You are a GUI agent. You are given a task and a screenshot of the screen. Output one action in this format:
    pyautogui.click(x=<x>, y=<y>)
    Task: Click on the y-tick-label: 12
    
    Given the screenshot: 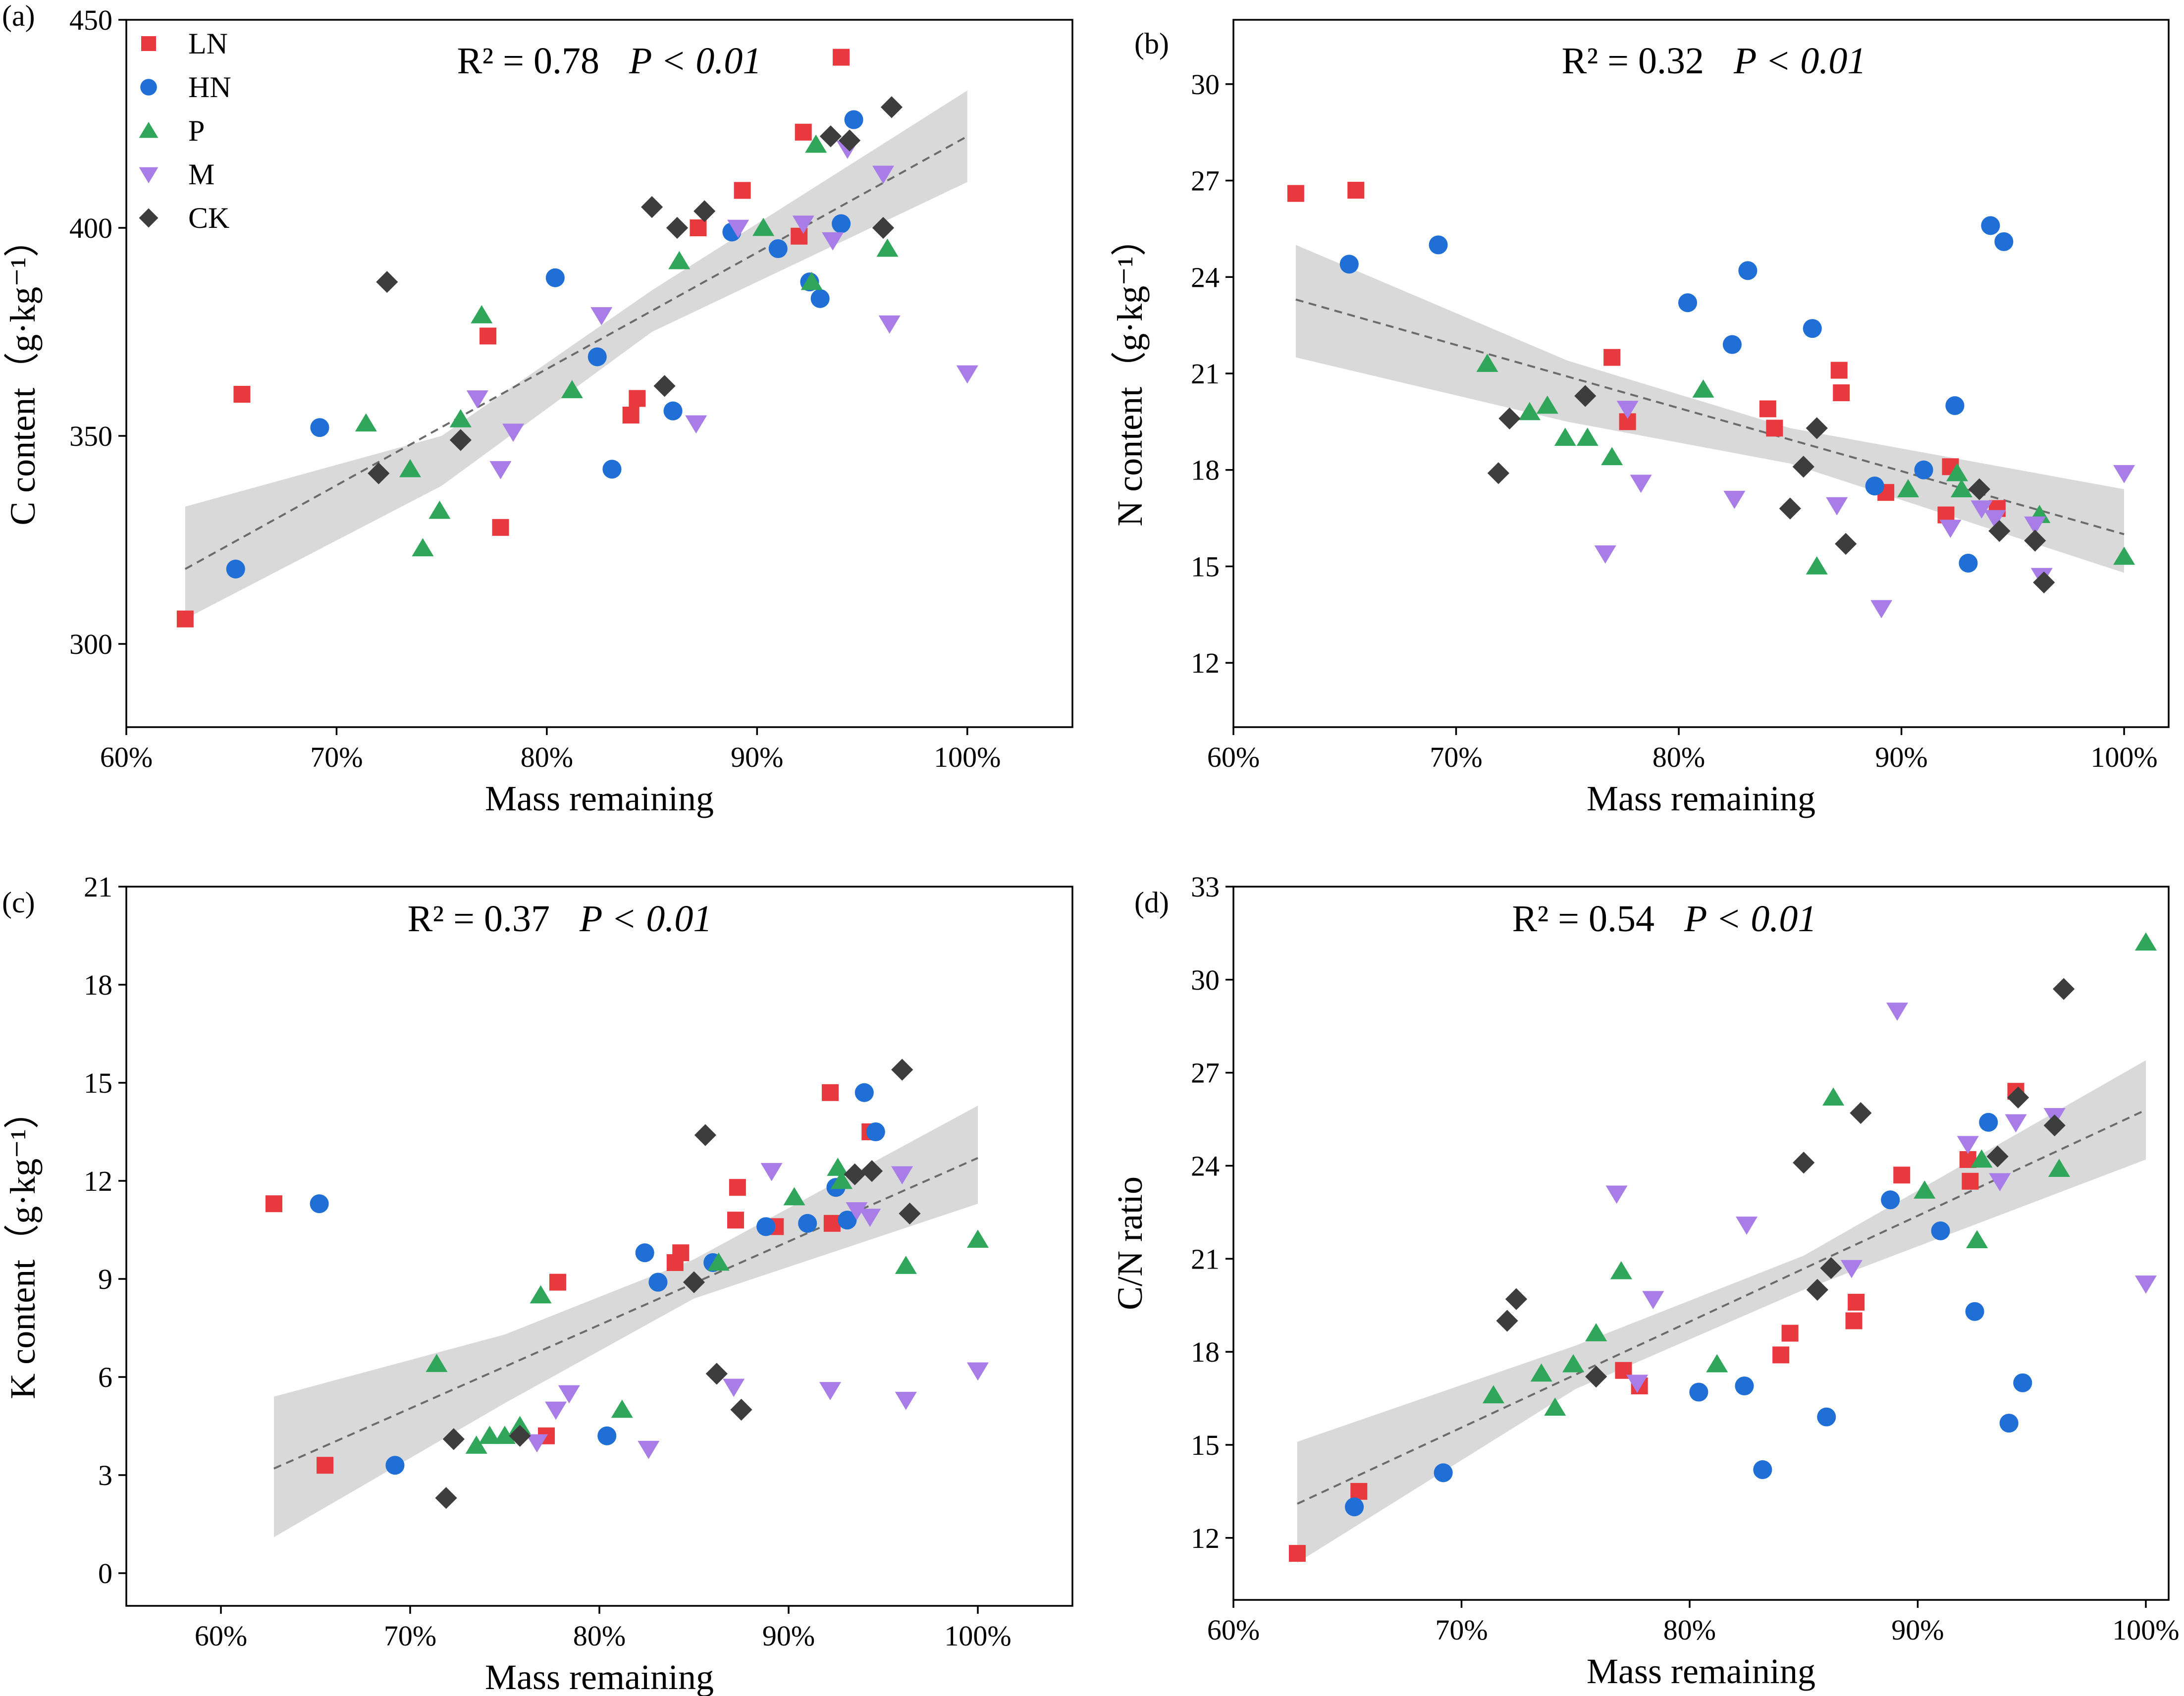 What is the action you would take?
    pyautogui.click(x=1205, y=1538)
    